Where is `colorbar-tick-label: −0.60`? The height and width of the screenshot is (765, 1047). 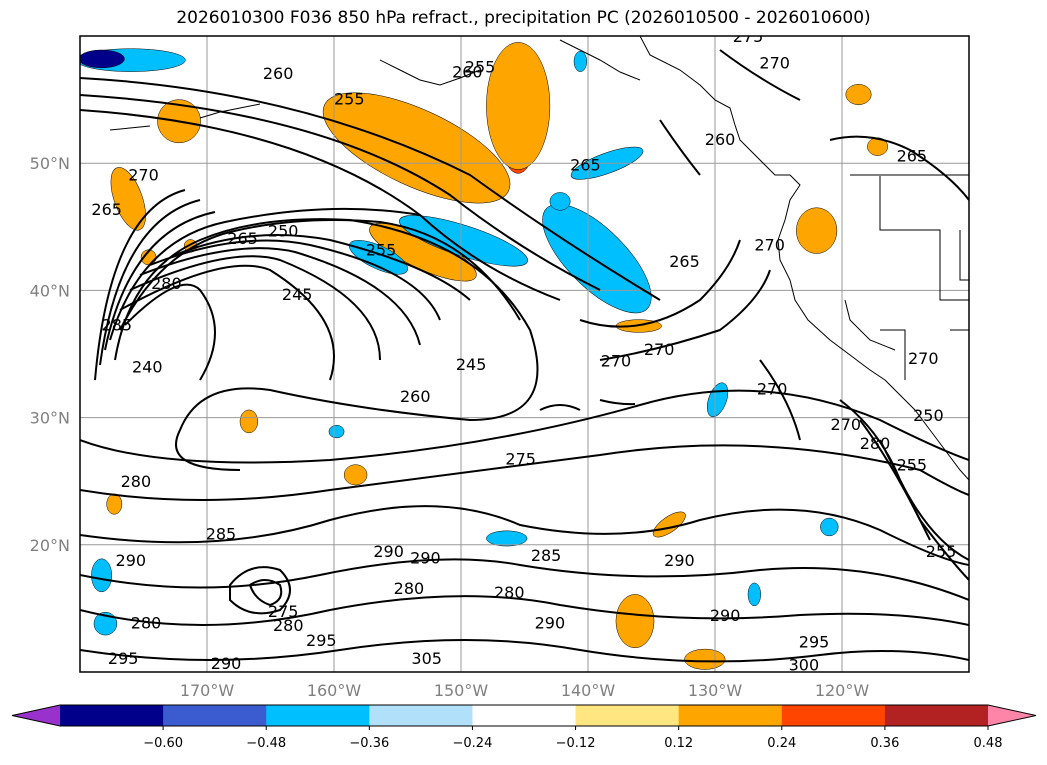
colorbar-tick-label: −0.60 is located at coordinates (163, 743).